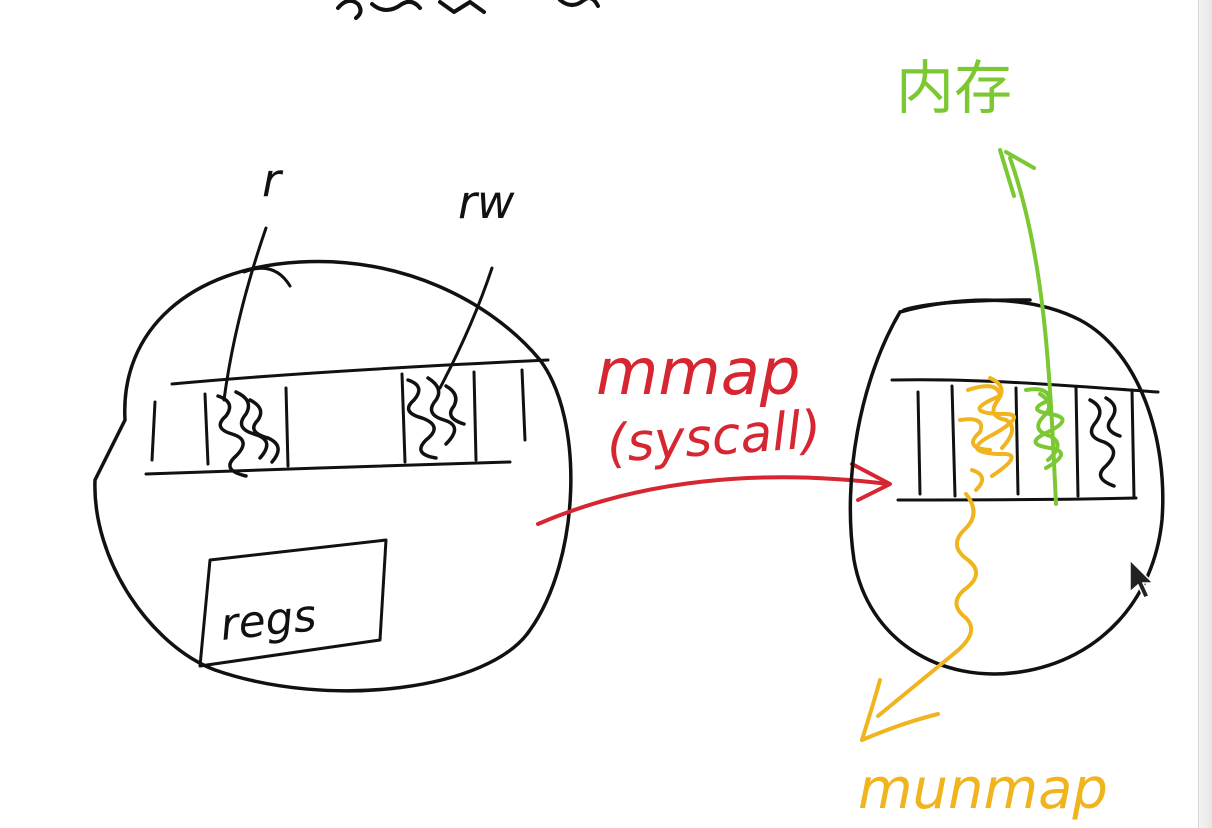 The image size is (1212, 828). Describe the element at coordinates (987, 434) in the screenshot. I see `munmap-page-hatch` at that location.